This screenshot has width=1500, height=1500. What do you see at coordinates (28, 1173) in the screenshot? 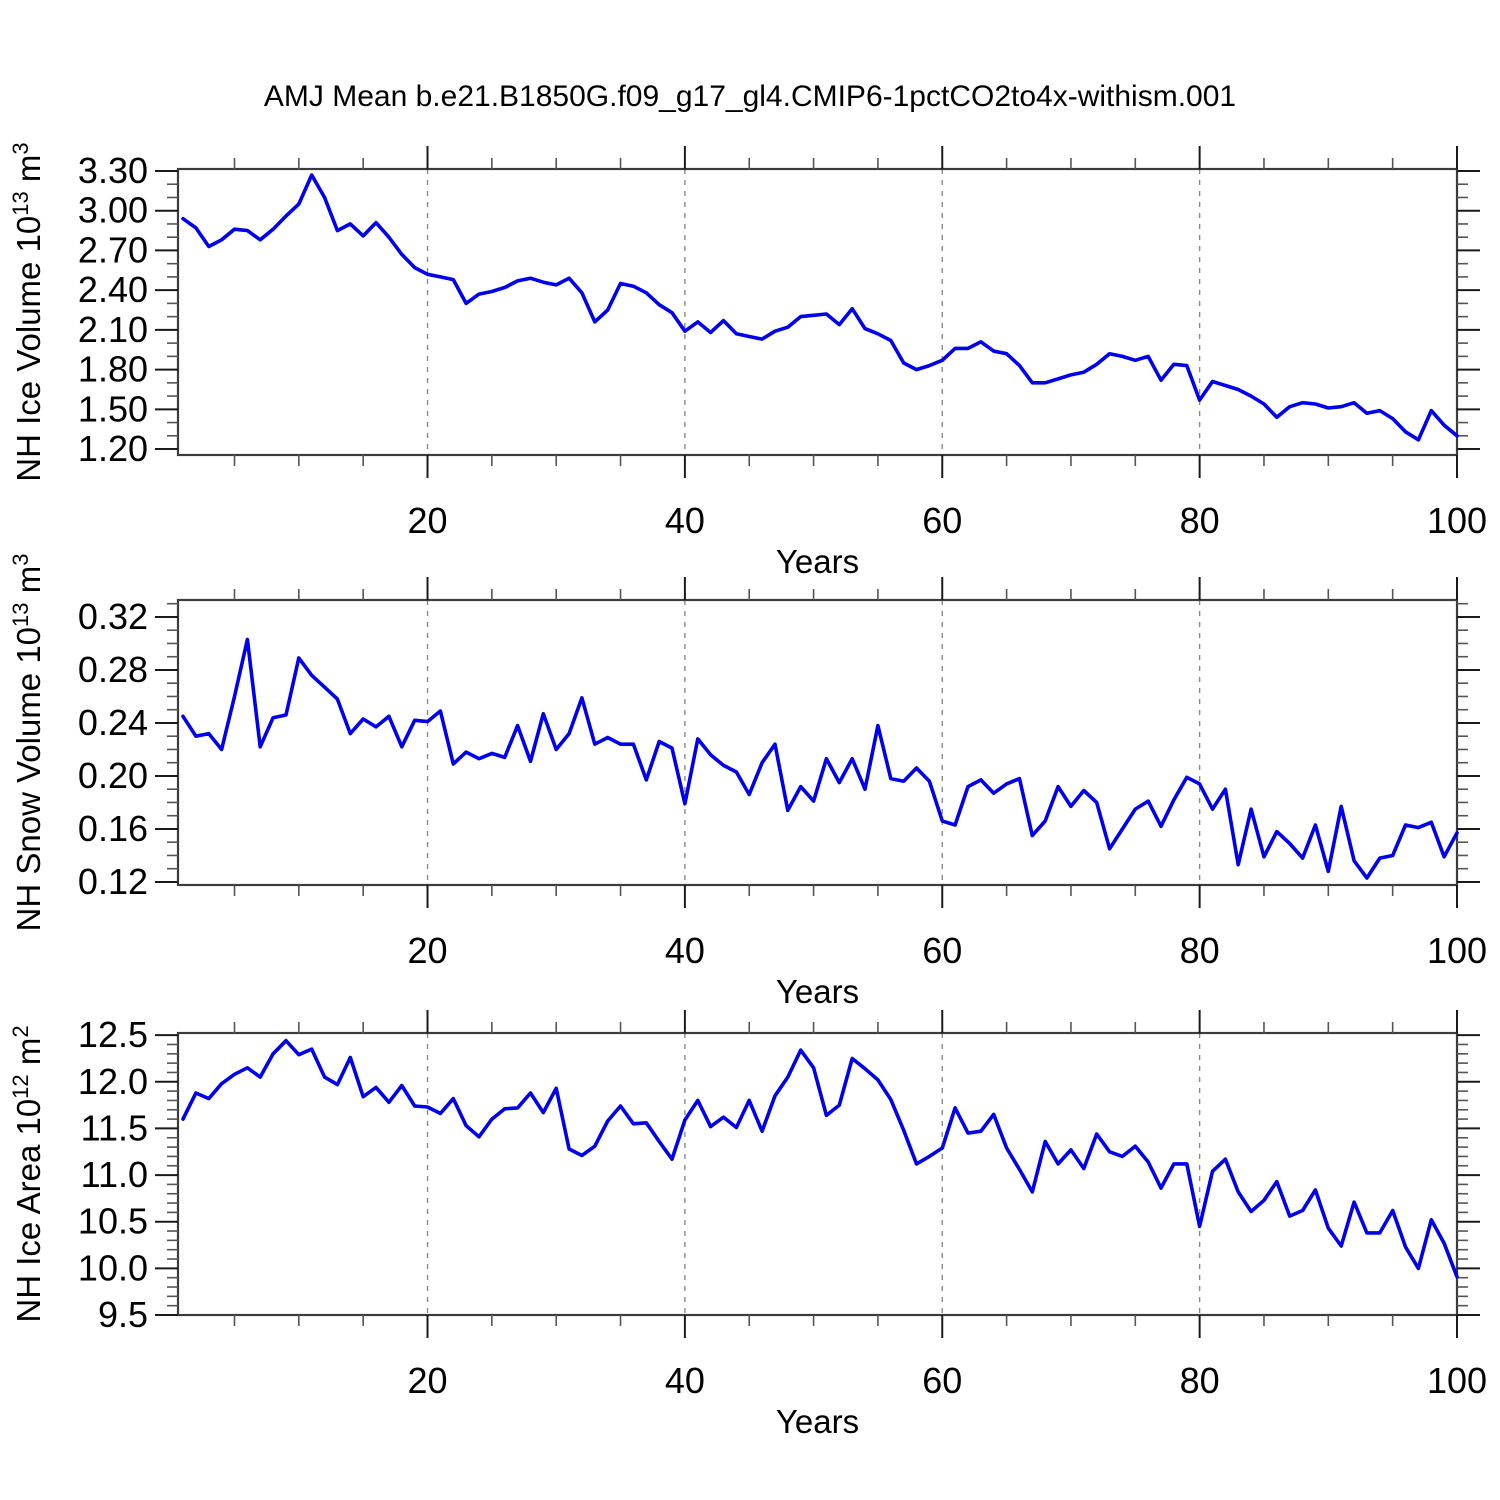
I see `y-axis-label: NH Ice Area 1012 m2` at bounding box center [28, 1173].